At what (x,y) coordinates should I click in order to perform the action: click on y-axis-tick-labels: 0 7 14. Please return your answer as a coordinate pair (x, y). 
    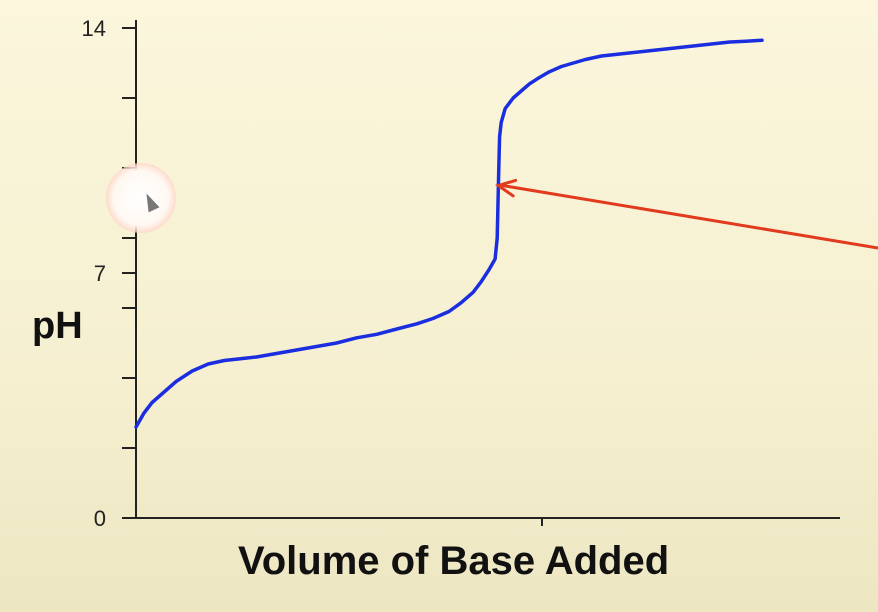
    Looking at the image, I should click on (94, 273).